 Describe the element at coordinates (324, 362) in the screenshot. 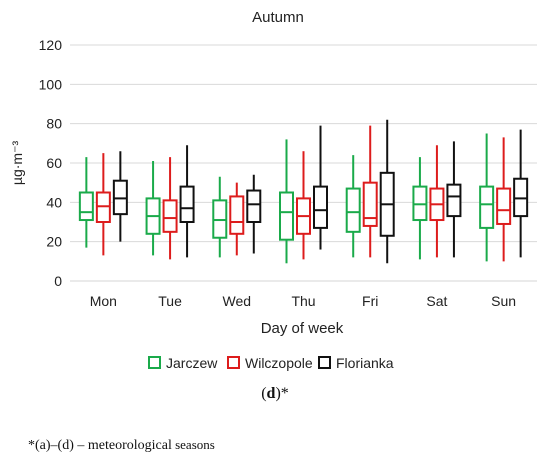

I see `legend-swatch-florianka` at that location.